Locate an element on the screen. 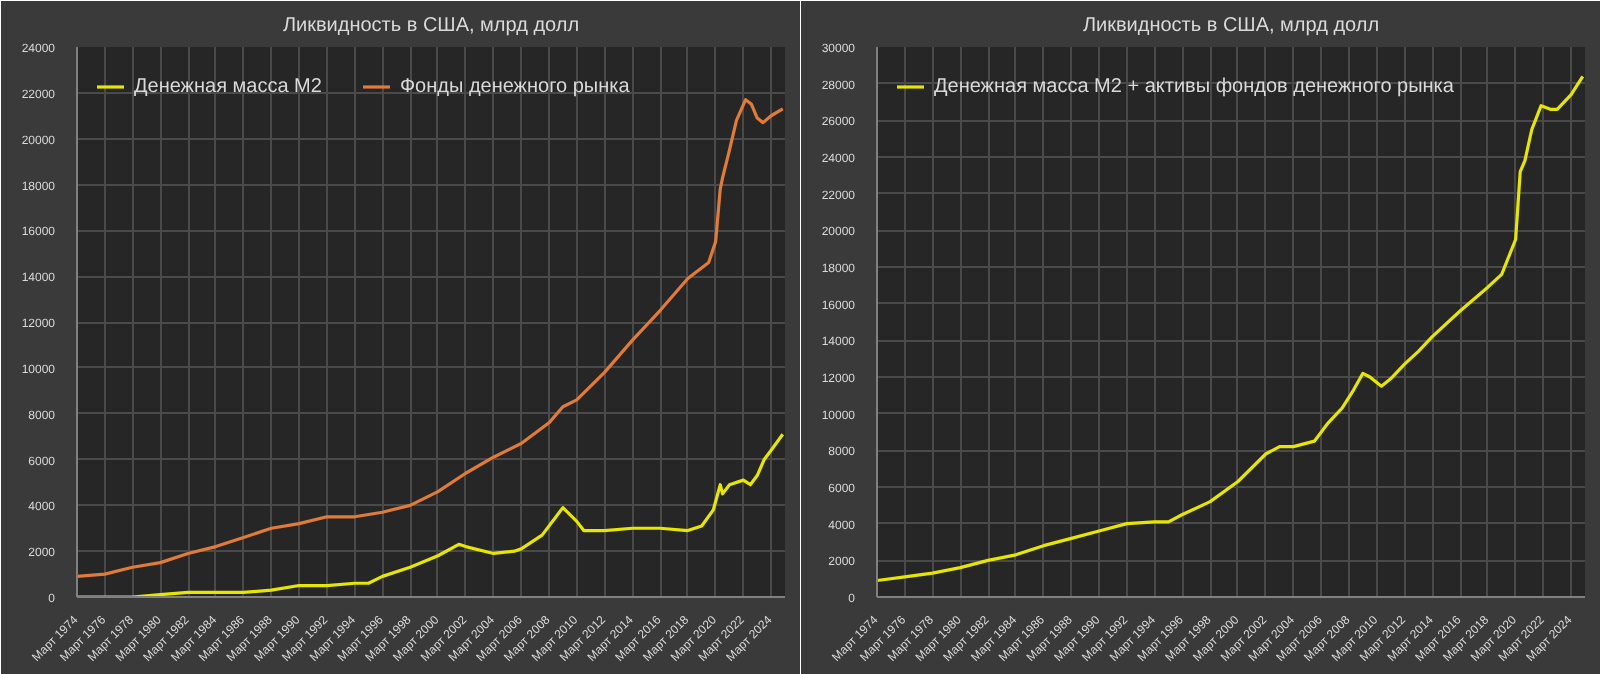 Image resolution: width=1600 pixels, height=674 pixels. legend-label: Денежная масса M2 + активы фондов денежного рынка is located at coordinates (1194, 86).